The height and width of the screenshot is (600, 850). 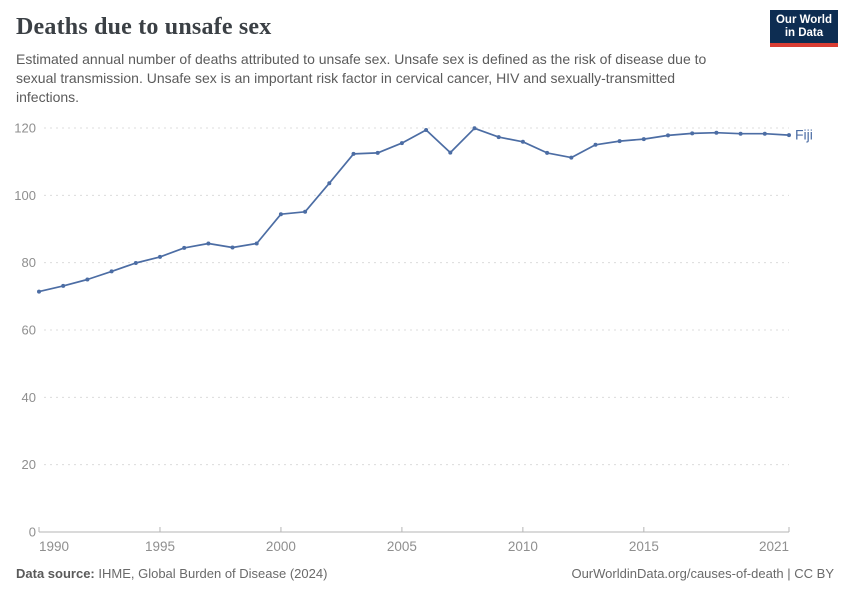 What do you see at coordinates (377, 152) in the screenshot?
I see `data-point-2004` at bounding box center [377, 152].